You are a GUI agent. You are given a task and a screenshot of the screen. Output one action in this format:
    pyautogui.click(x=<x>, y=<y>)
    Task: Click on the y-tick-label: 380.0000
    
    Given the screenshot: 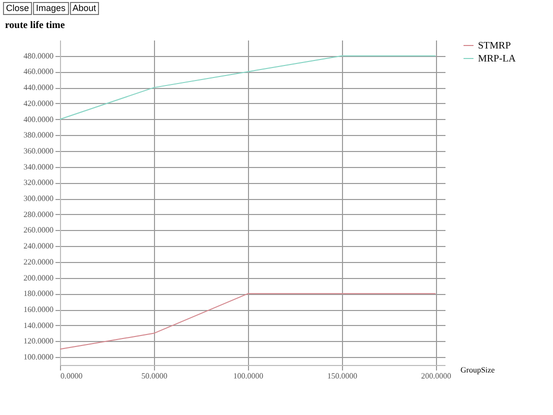 What is the action you would take?
    pyautogui.click(x=39, y=135)
    